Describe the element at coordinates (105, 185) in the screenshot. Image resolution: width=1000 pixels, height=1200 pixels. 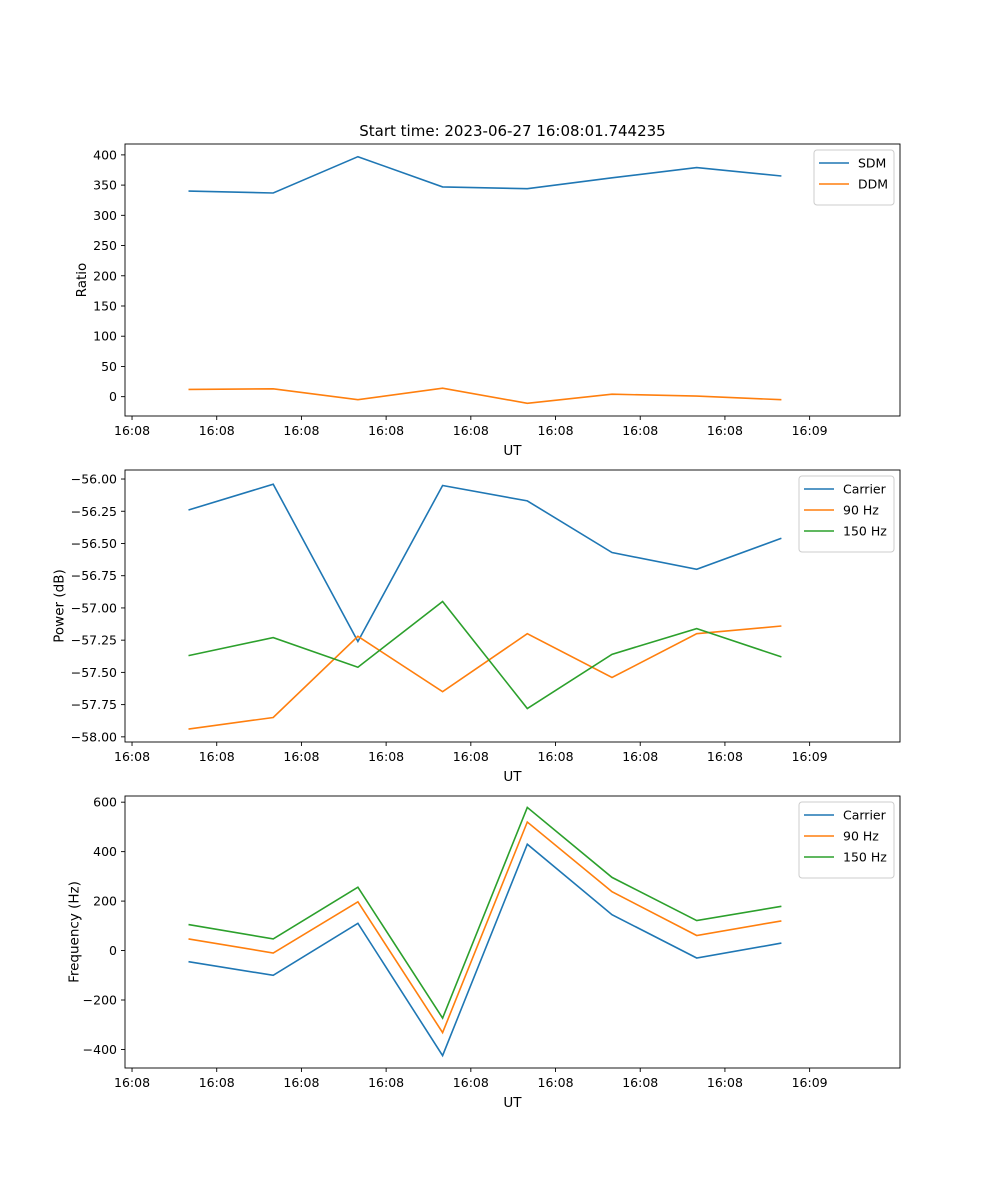
I see `y-tick-label: 350` at that location.